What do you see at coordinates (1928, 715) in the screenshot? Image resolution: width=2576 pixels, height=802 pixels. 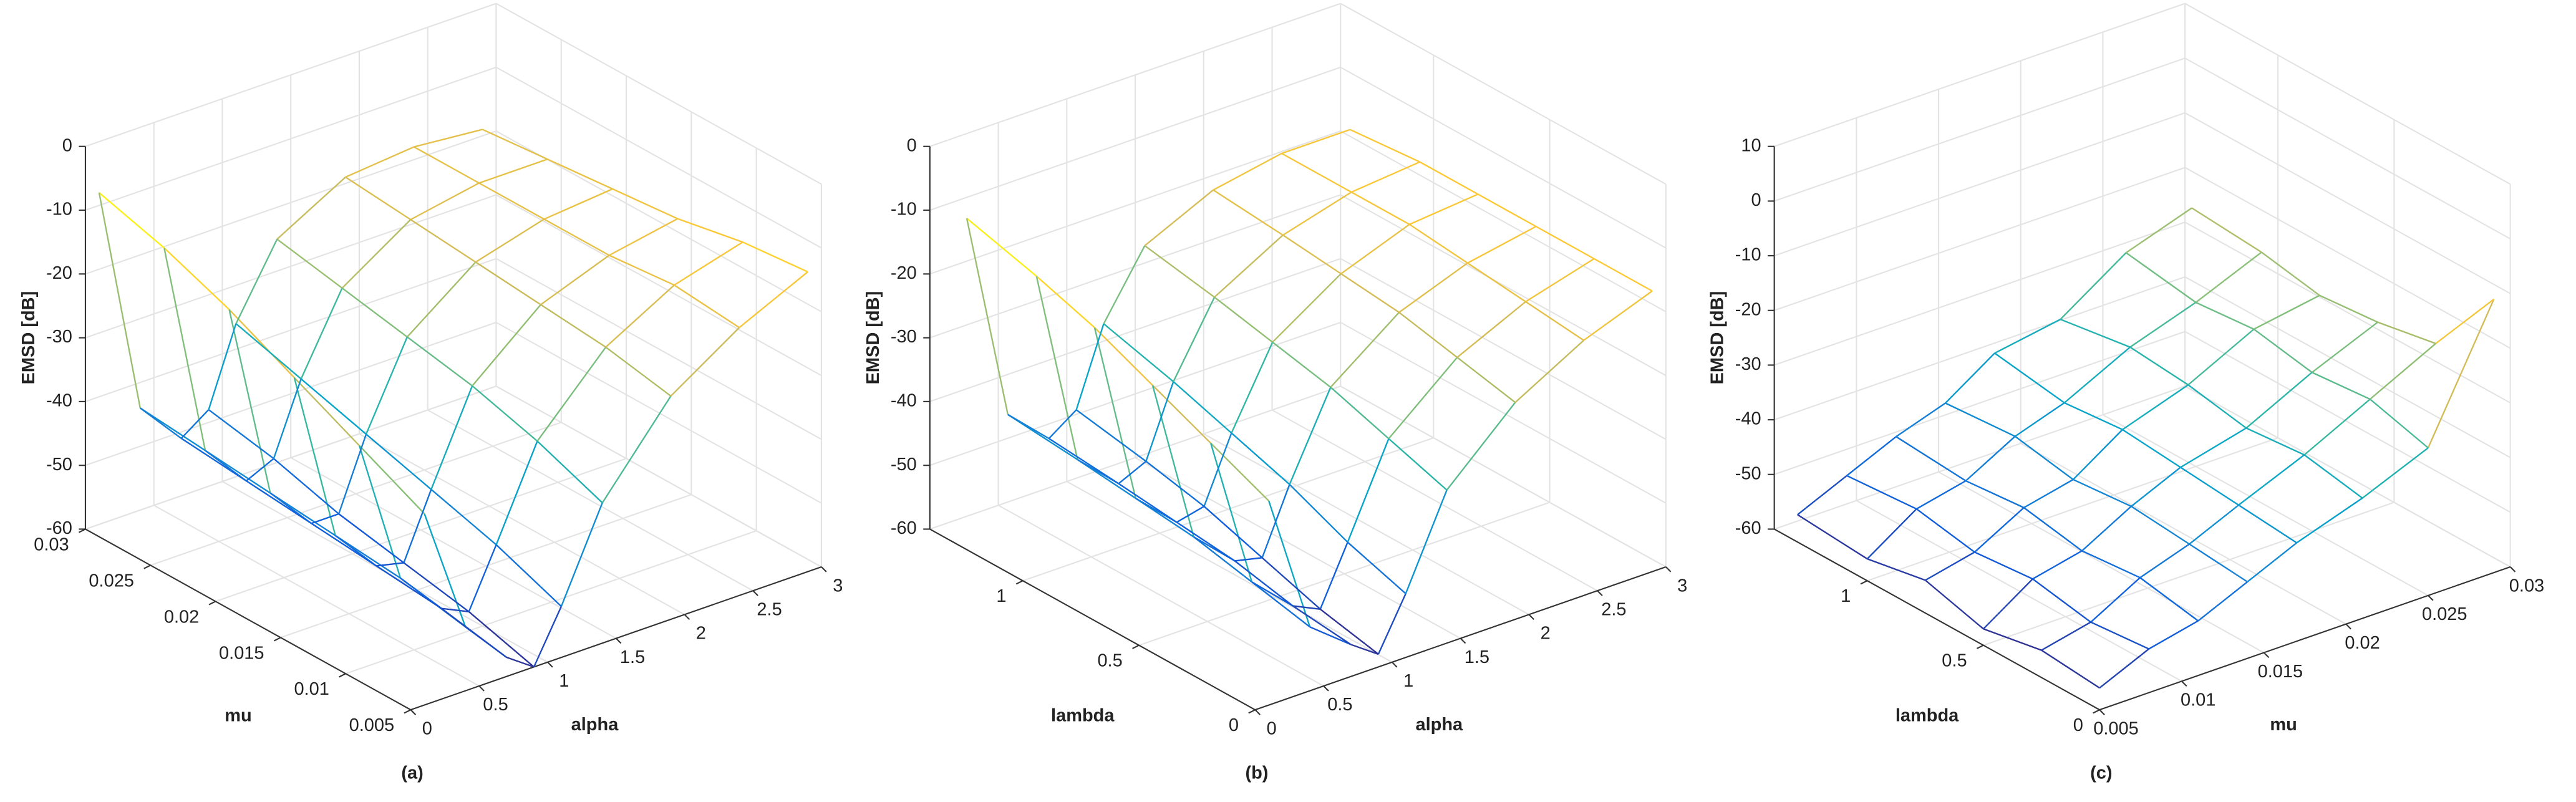 I see `y-axis-label: lambda` at bounding box center [1928, 715].